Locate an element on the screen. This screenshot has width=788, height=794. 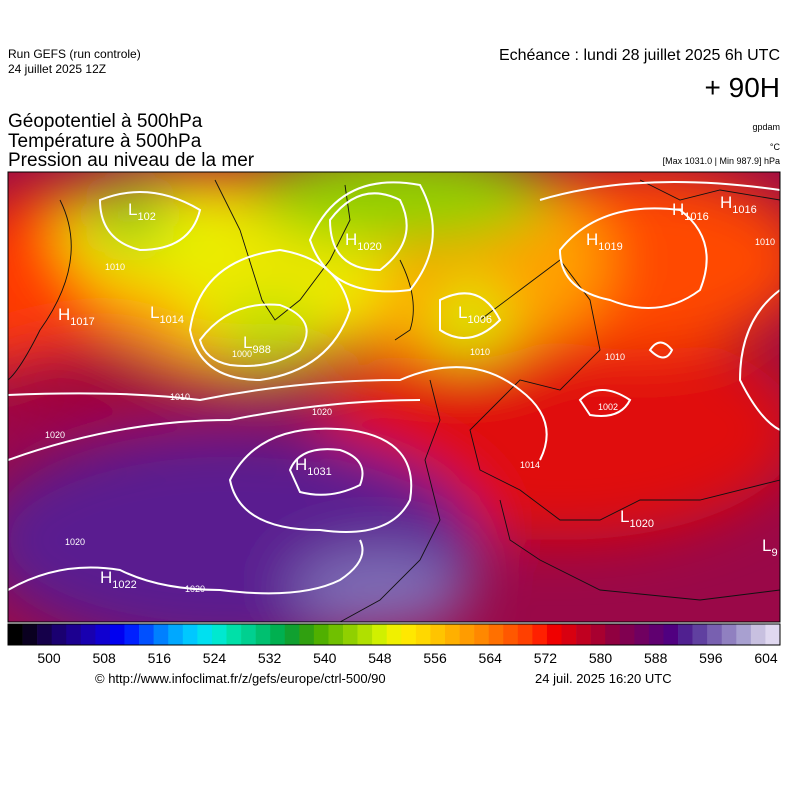
legend-line: Pression au niveau de la mer is located at coordinates (131, 160).